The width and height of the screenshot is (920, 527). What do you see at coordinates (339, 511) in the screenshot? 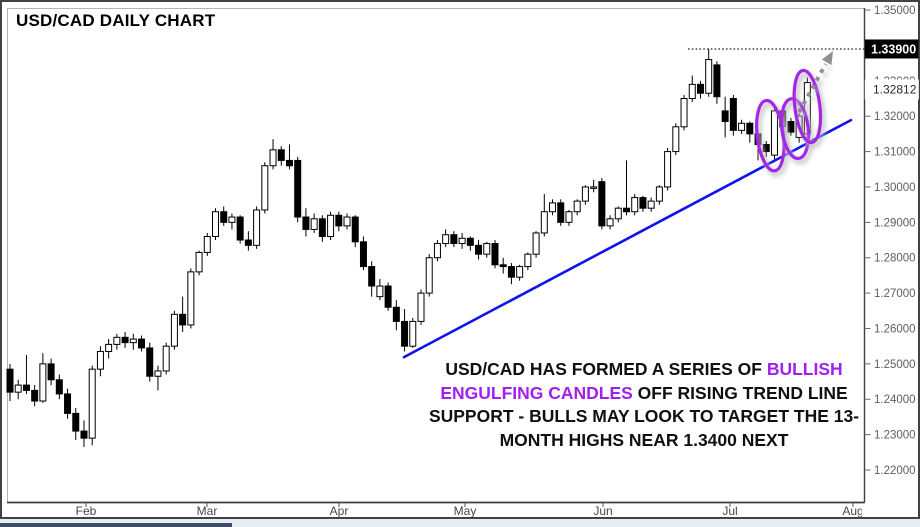
I see `month-label: Apr` at bounding box center [339, 511].